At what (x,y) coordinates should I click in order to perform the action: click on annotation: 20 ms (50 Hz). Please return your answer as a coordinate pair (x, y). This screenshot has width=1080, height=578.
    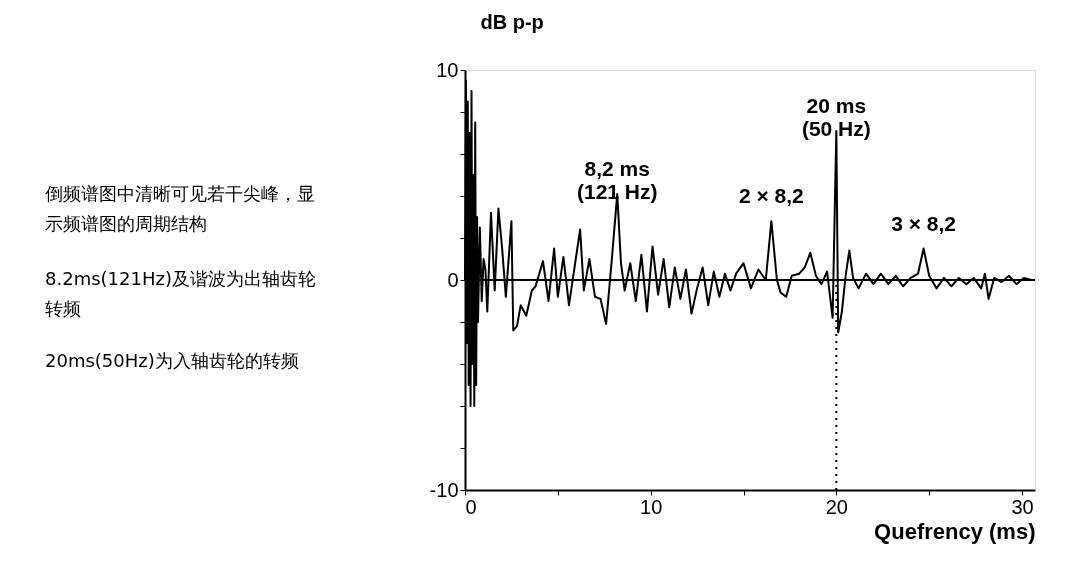
    Looking at the image, I should click on (836, 116).